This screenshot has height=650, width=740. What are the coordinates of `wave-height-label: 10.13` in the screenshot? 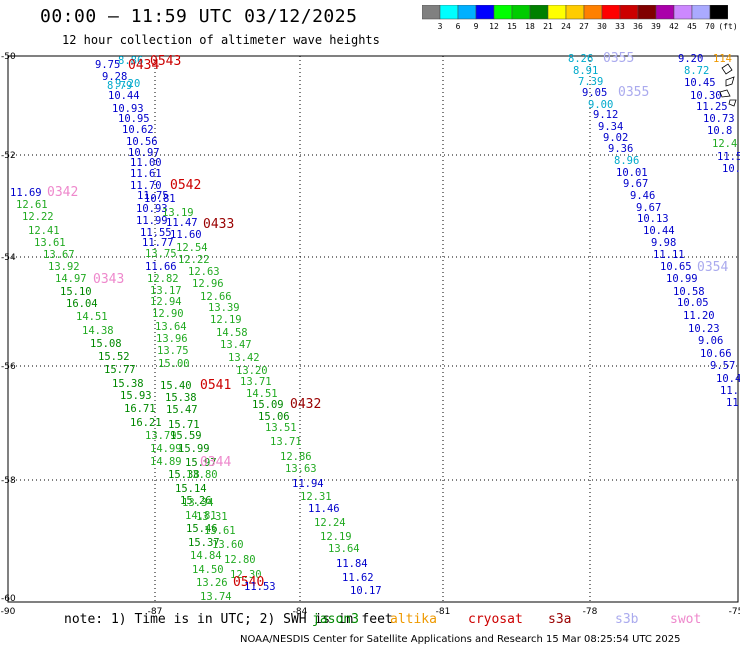 It's located at (653, 219).